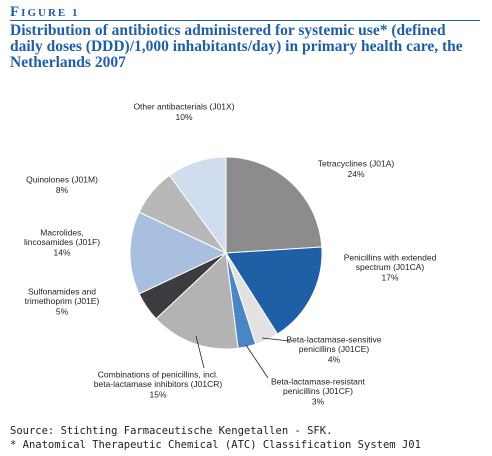 This screenshot has height=456, width=492. What do you see at coordinates (356, 163) in the screenshot?
I see `slice-label: Tetracyclines (J01A)` at bounding box center [356, 163].